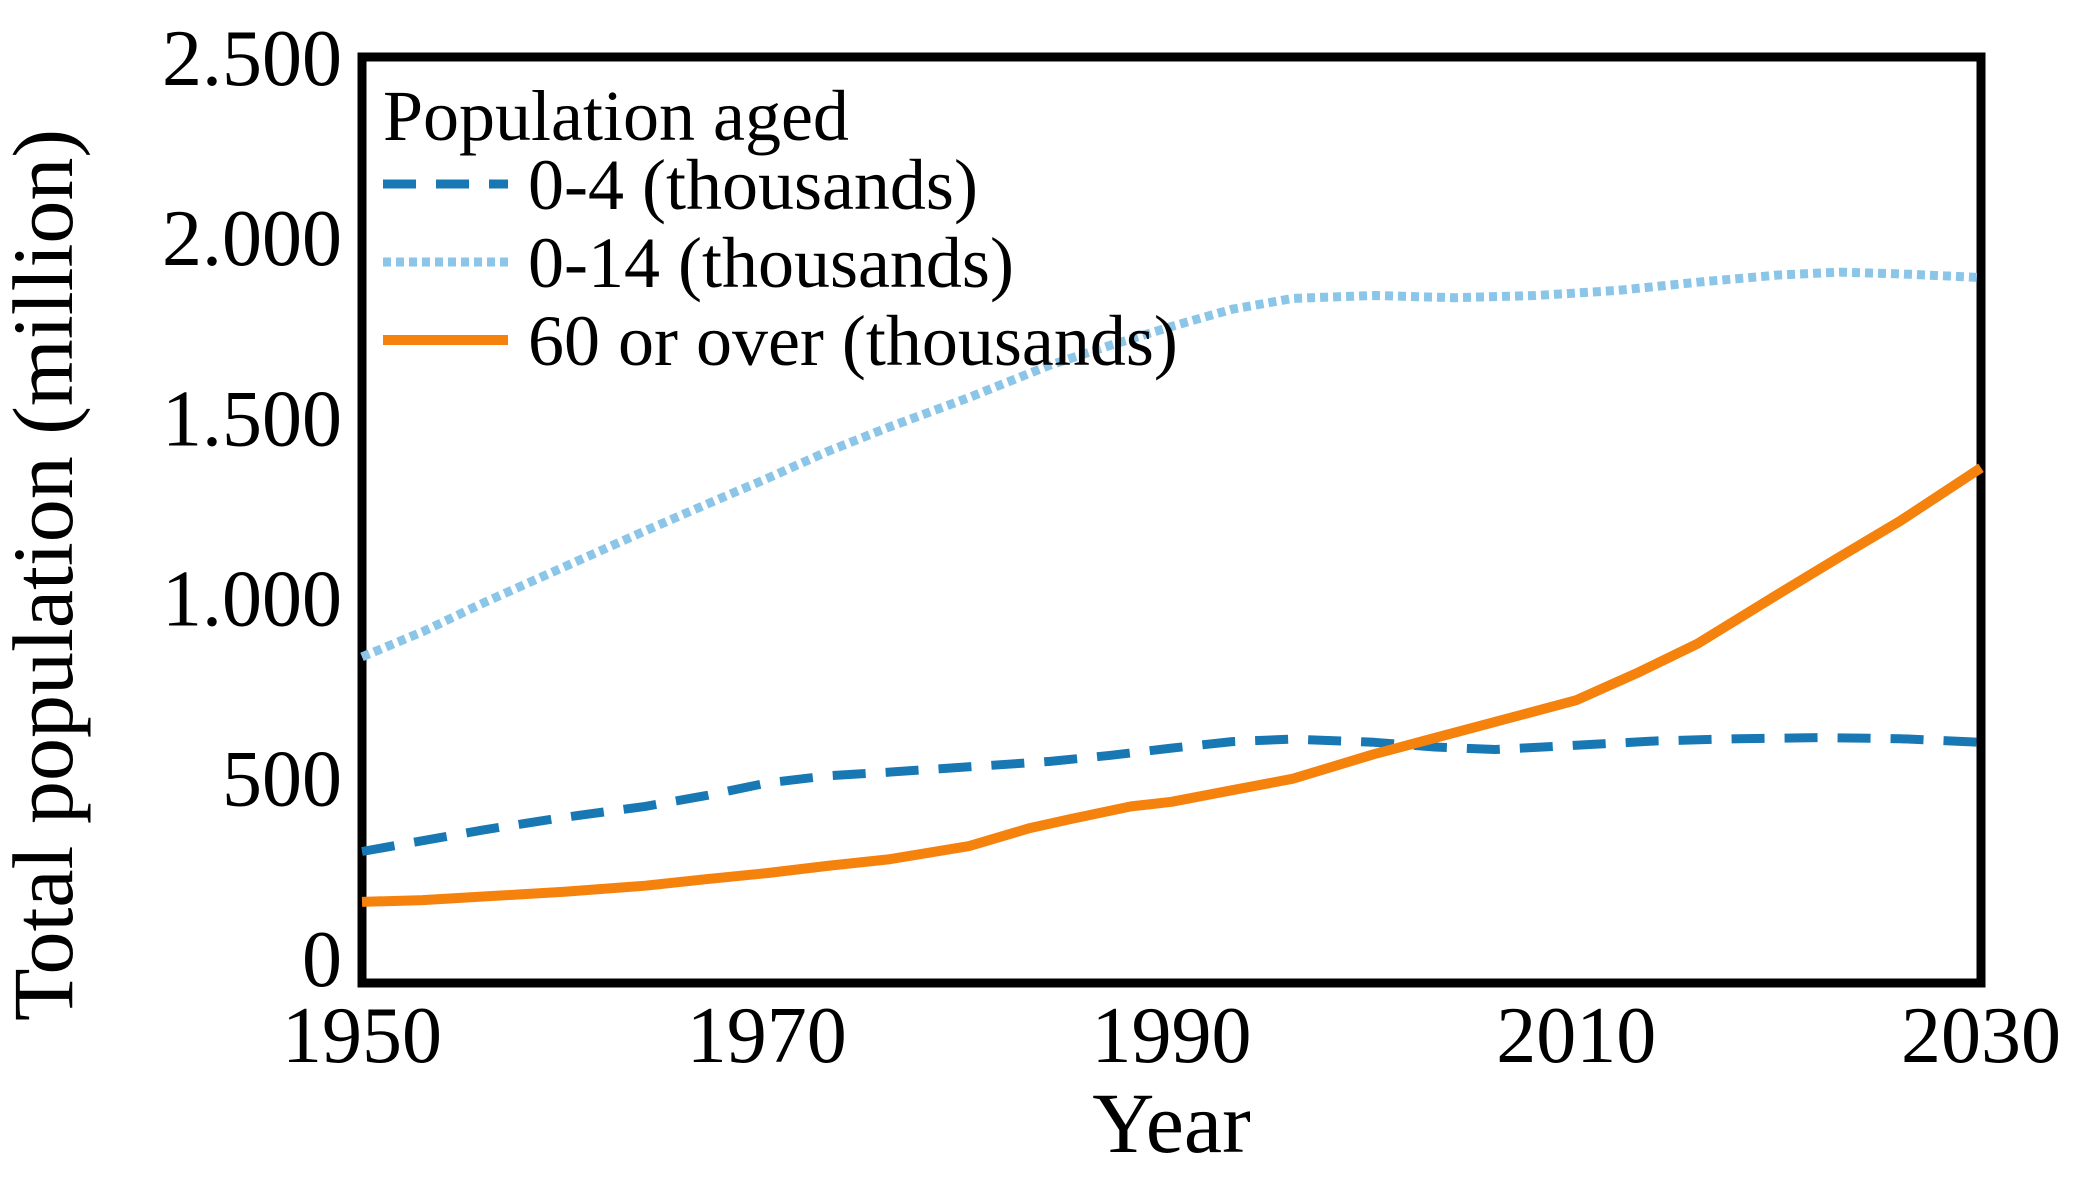 The image size is (2097, 1177). I want to click on x-tick-label: 1970, so click(767, 1036).